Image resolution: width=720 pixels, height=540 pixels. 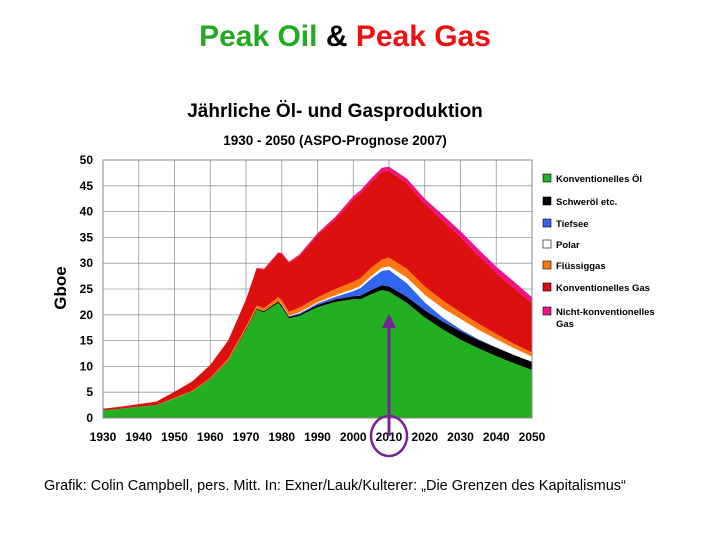 I want to click on x-tick-label: 1970, so click(x=246, y=437).